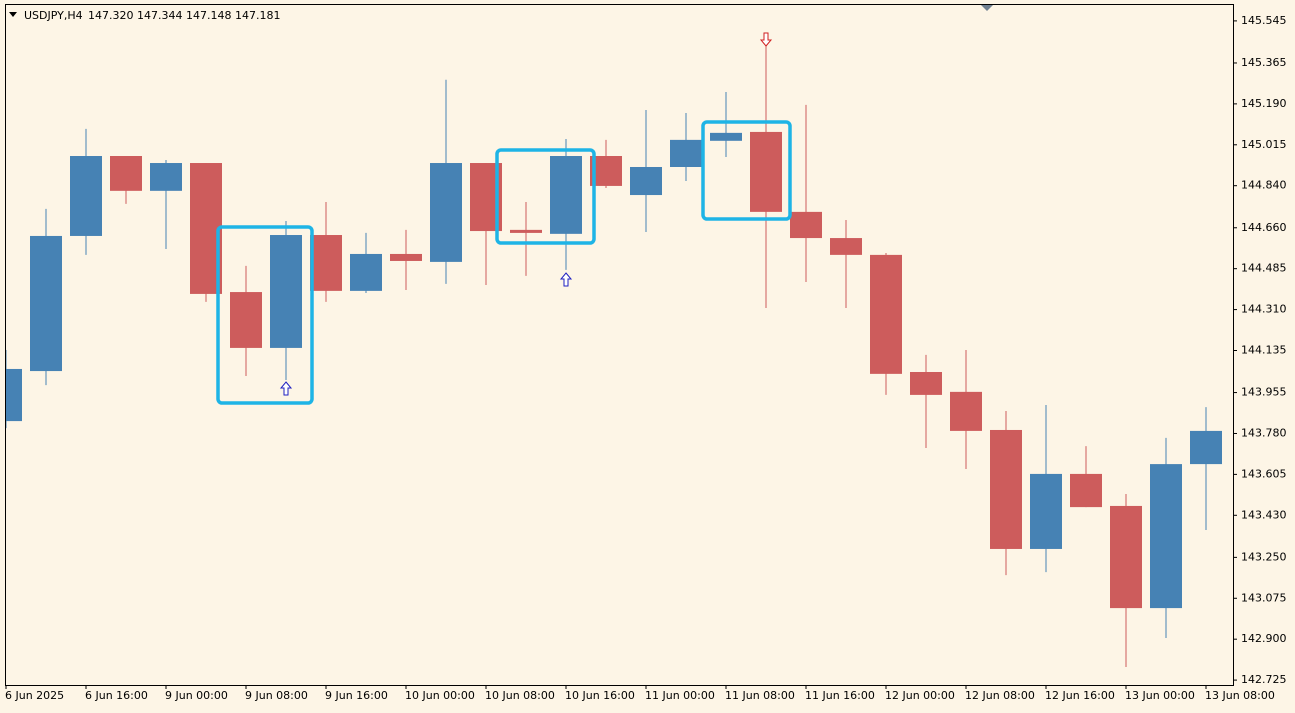 This screenshot has width=1295, height=713. I want to click on y-tick-label: 144.310, so click(1264, 309).